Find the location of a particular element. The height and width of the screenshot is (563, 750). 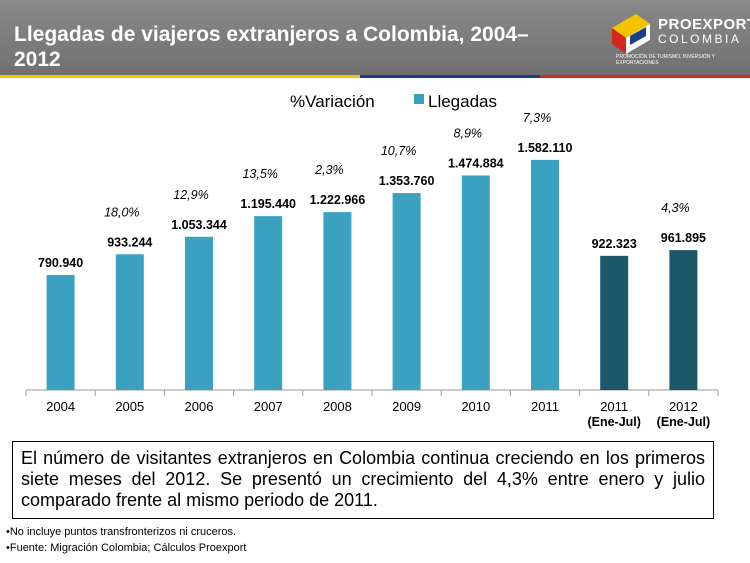

value-label-3: 1.195.440 is located at coordinates (268, 204).